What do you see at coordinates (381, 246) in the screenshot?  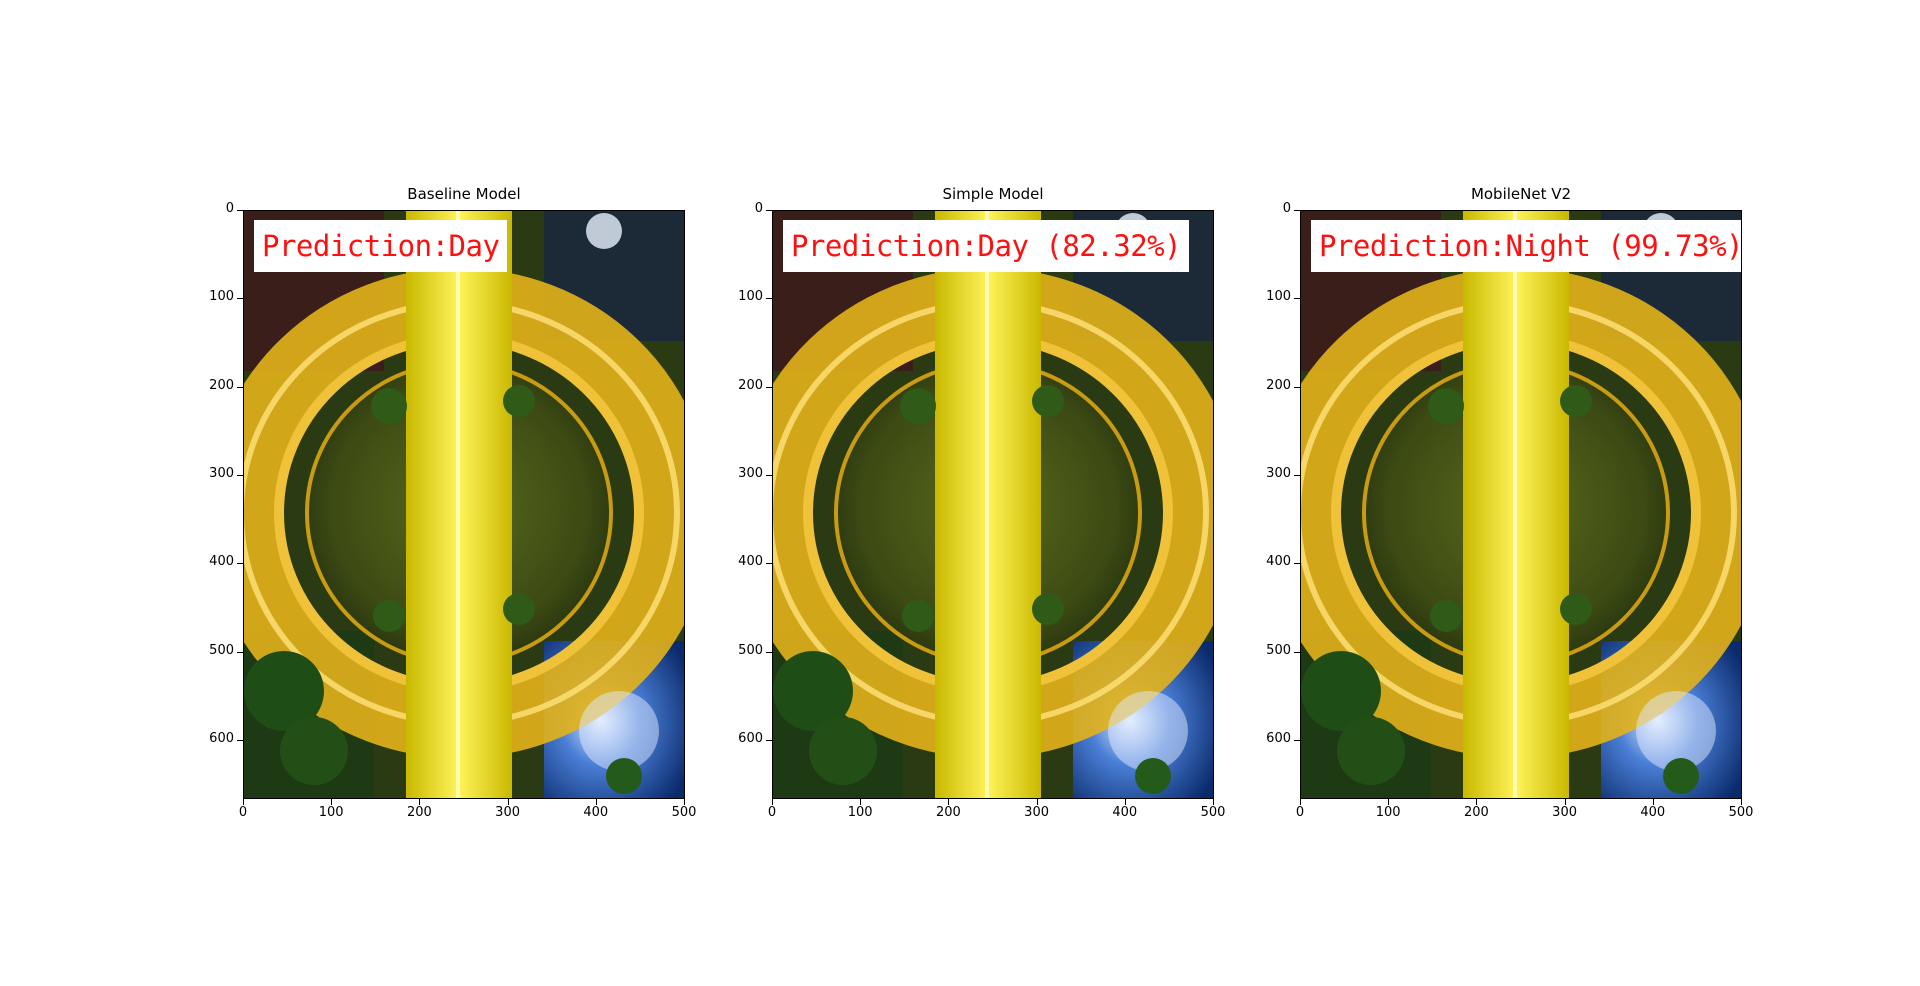 I see `prediction-label: Prediction:Day` at bounding box center [381, 246].